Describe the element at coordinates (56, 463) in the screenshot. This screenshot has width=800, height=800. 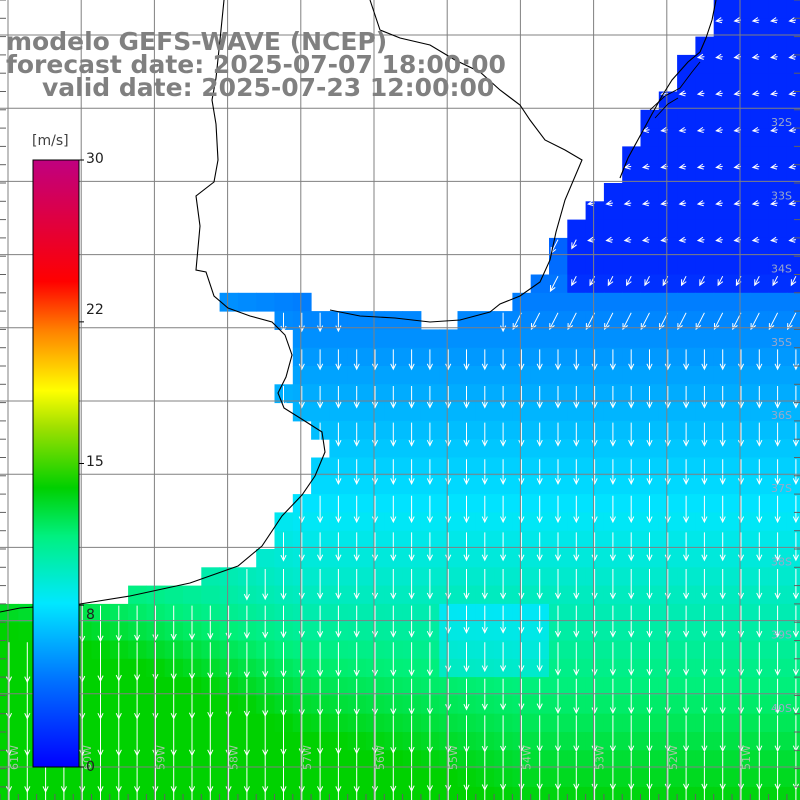
I see `colorbar` at that location.